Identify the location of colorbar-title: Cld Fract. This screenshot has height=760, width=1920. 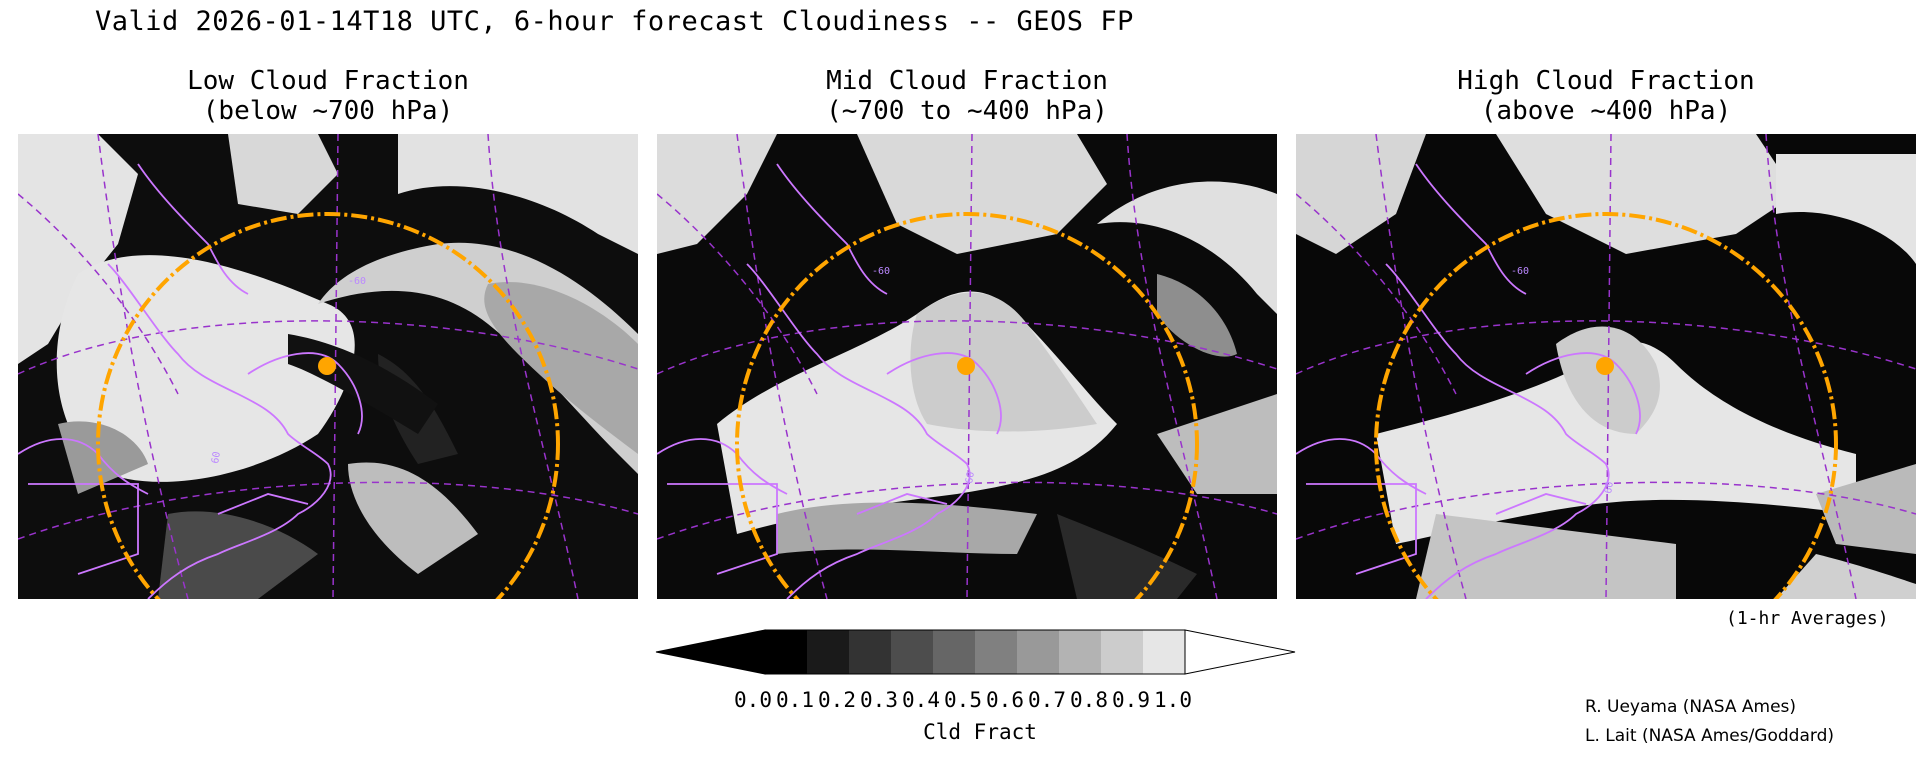
(980, 732).